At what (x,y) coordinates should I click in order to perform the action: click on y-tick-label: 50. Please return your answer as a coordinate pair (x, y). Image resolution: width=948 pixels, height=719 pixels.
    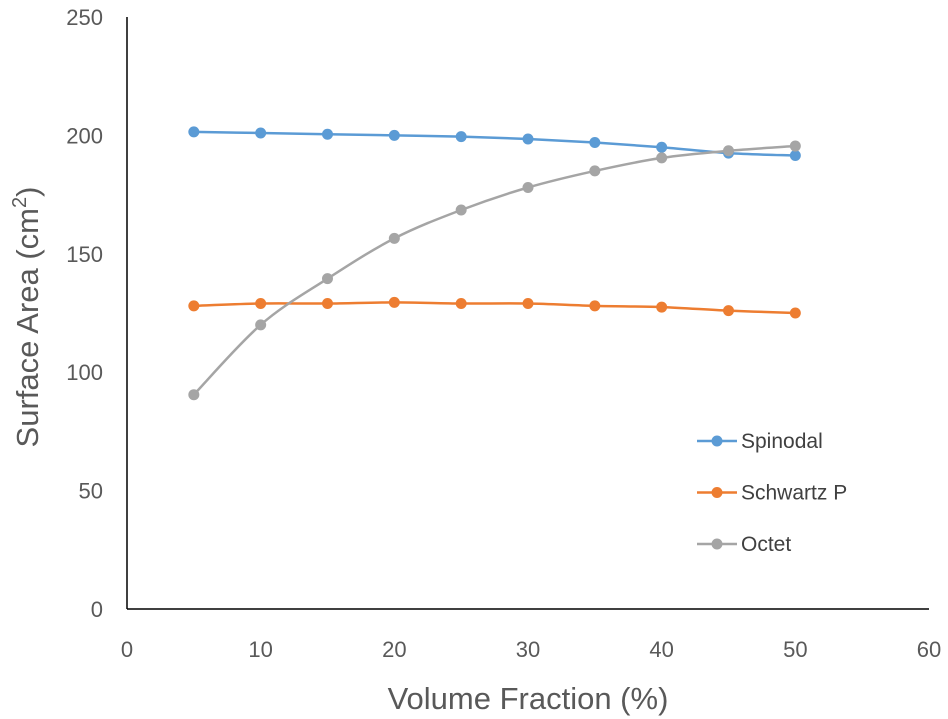
    Looking at the image, I should click on (91, 491).